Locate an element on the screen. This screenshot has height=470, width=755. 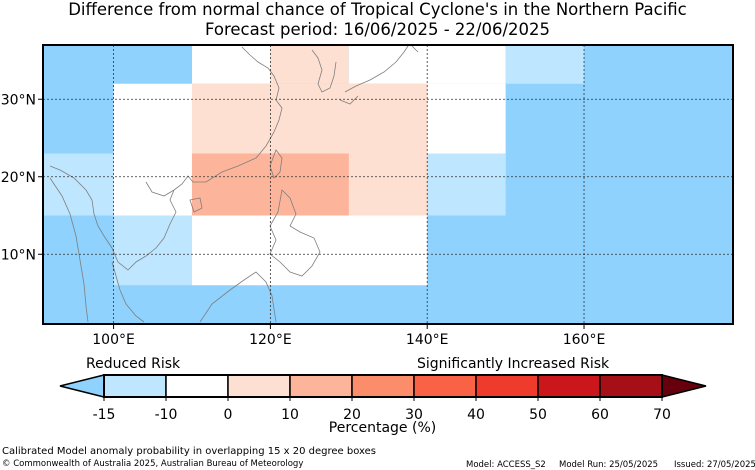
japan-coastline is located at coordinates (379, 75).